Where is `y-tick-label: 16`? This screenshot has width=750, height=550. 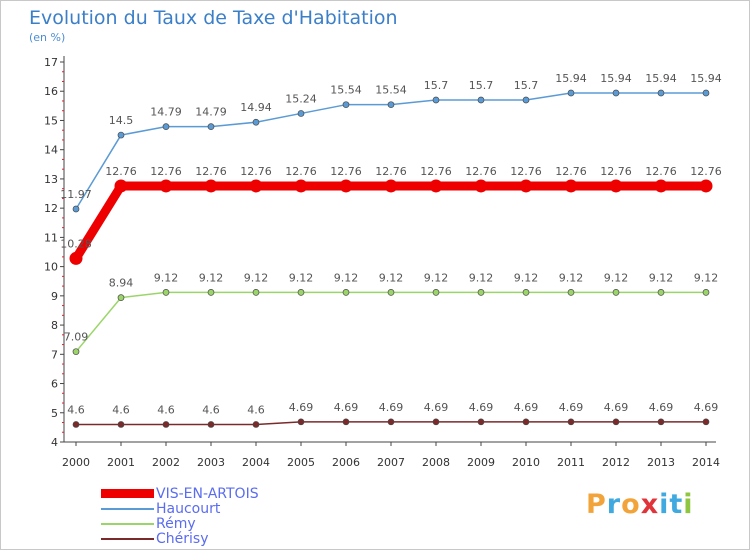 y-tick-label: 16 is located at coordinates (51, 91).